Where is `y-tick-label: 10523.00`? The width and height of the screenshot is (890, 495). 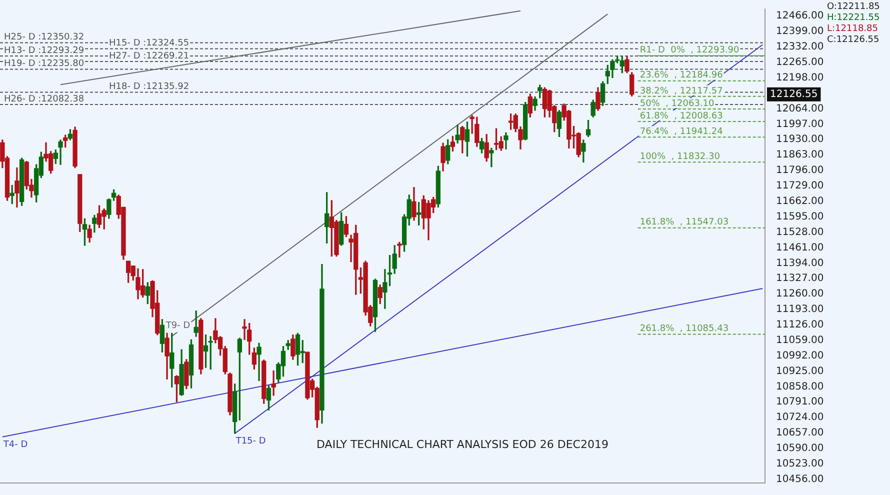 y-tick-label: 10523.00 is located at coordinates (800, 464).